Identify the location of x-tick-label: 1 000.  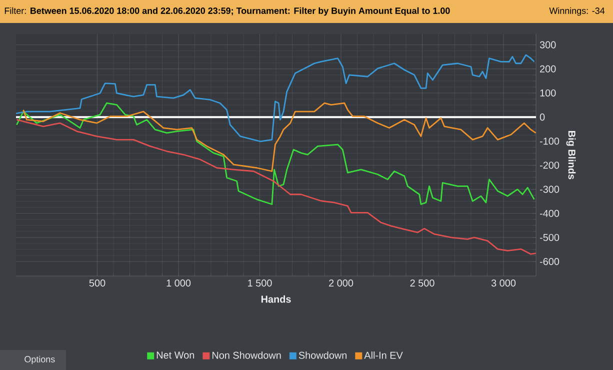
(178, 283).